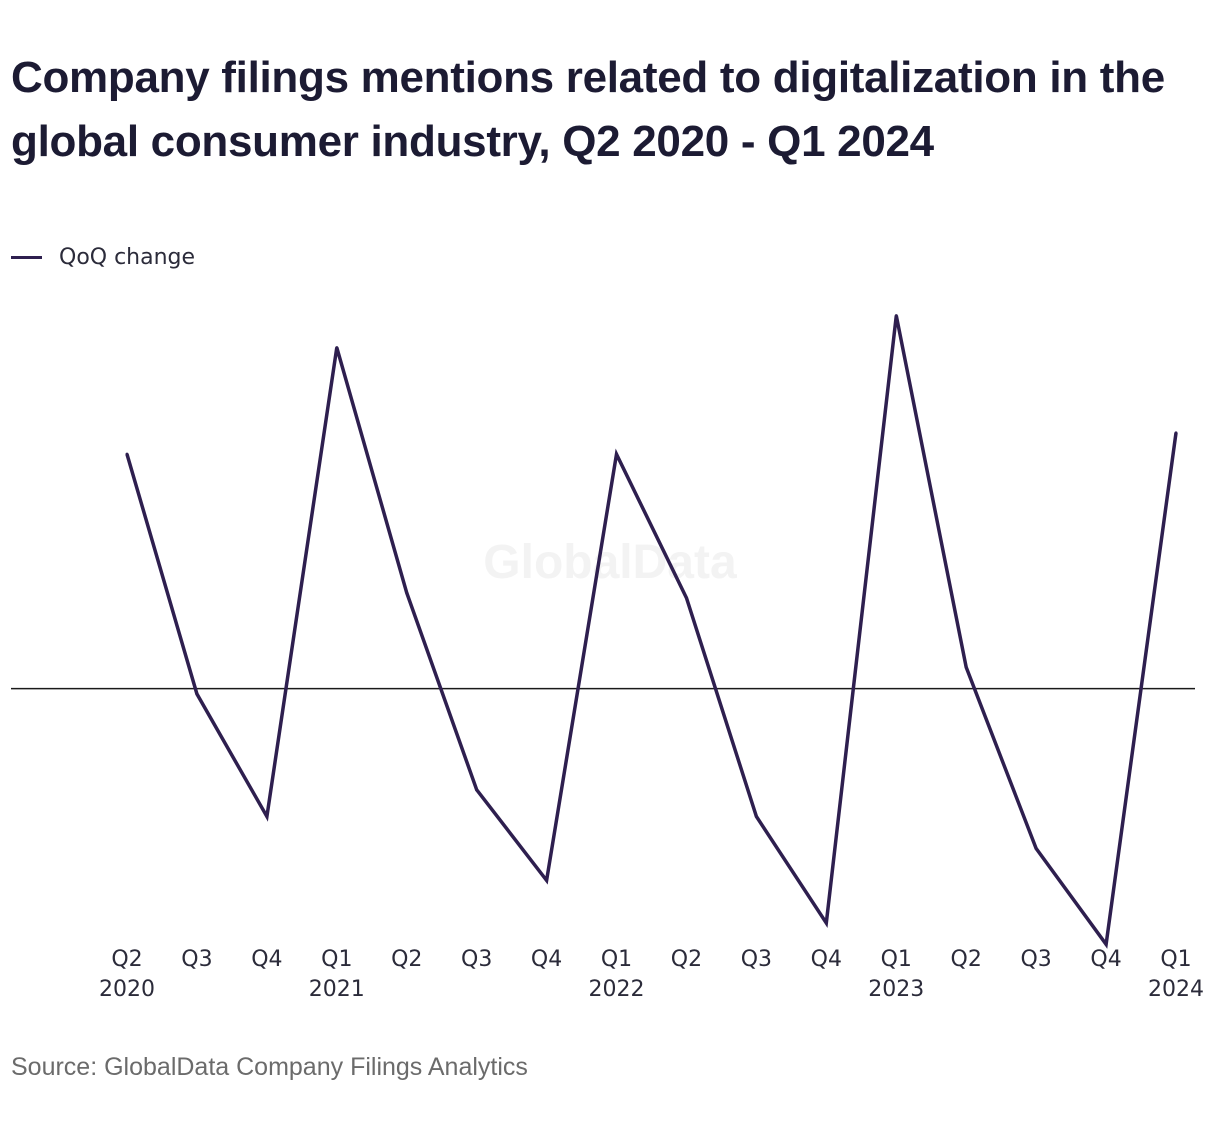 The image size is (1220, 1126). I want to click on x-tick-label: Q1 2022, so click(617, 974).